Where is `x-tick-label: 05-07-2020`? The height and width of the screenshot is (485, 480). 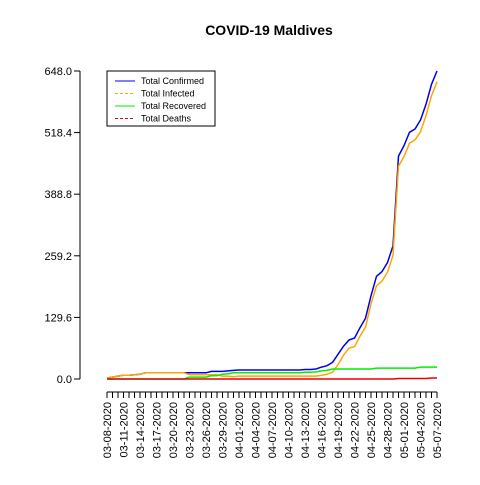 x-tick-label: 05-07-2020 is located at coordinates (438, 430).